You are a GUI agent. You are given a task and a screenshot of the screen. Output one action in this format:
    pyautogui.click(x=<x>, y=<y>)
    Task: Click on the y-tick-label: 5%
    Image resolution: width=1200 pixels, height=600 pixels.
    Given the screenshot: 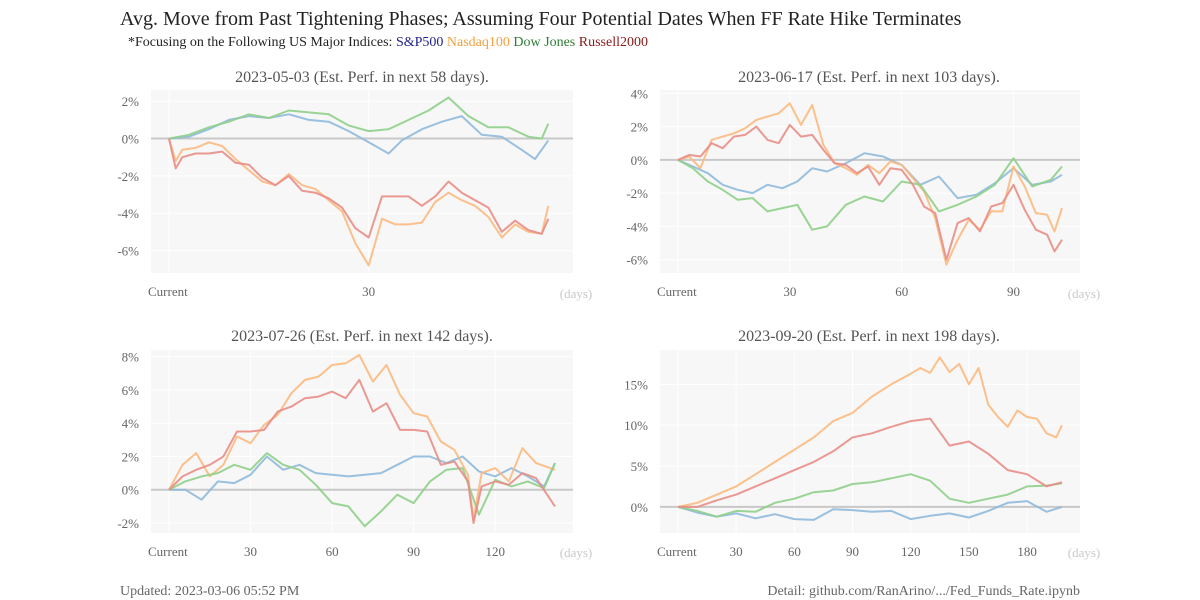 What is the action you would take?
    pyautogui.click(x=640, y=466)
    